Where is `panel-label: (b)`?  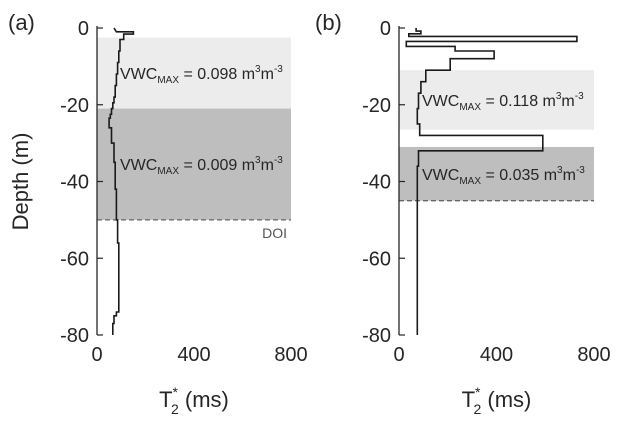
panel-label: (b) is located at coordinates (328, 22).